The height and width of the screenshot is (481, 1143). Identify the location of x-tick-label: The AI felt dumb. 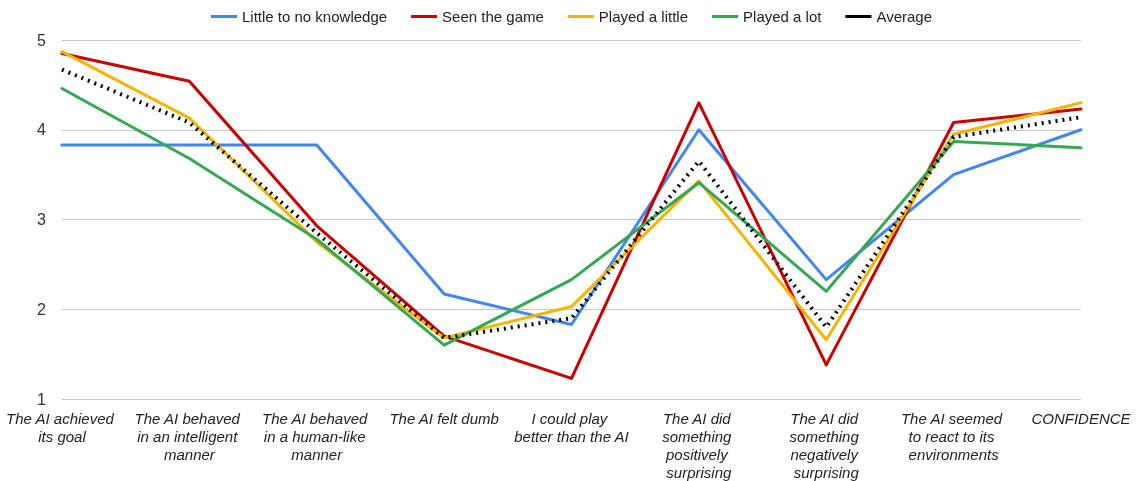
(444, 418).